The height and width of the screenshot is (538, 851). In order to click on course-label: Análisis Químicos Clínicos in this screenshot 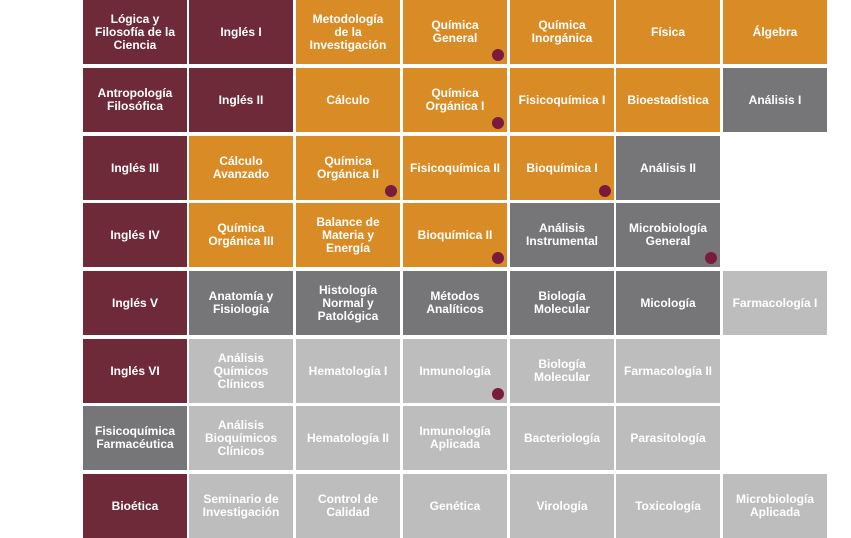, I will do `click(241, 370)`.